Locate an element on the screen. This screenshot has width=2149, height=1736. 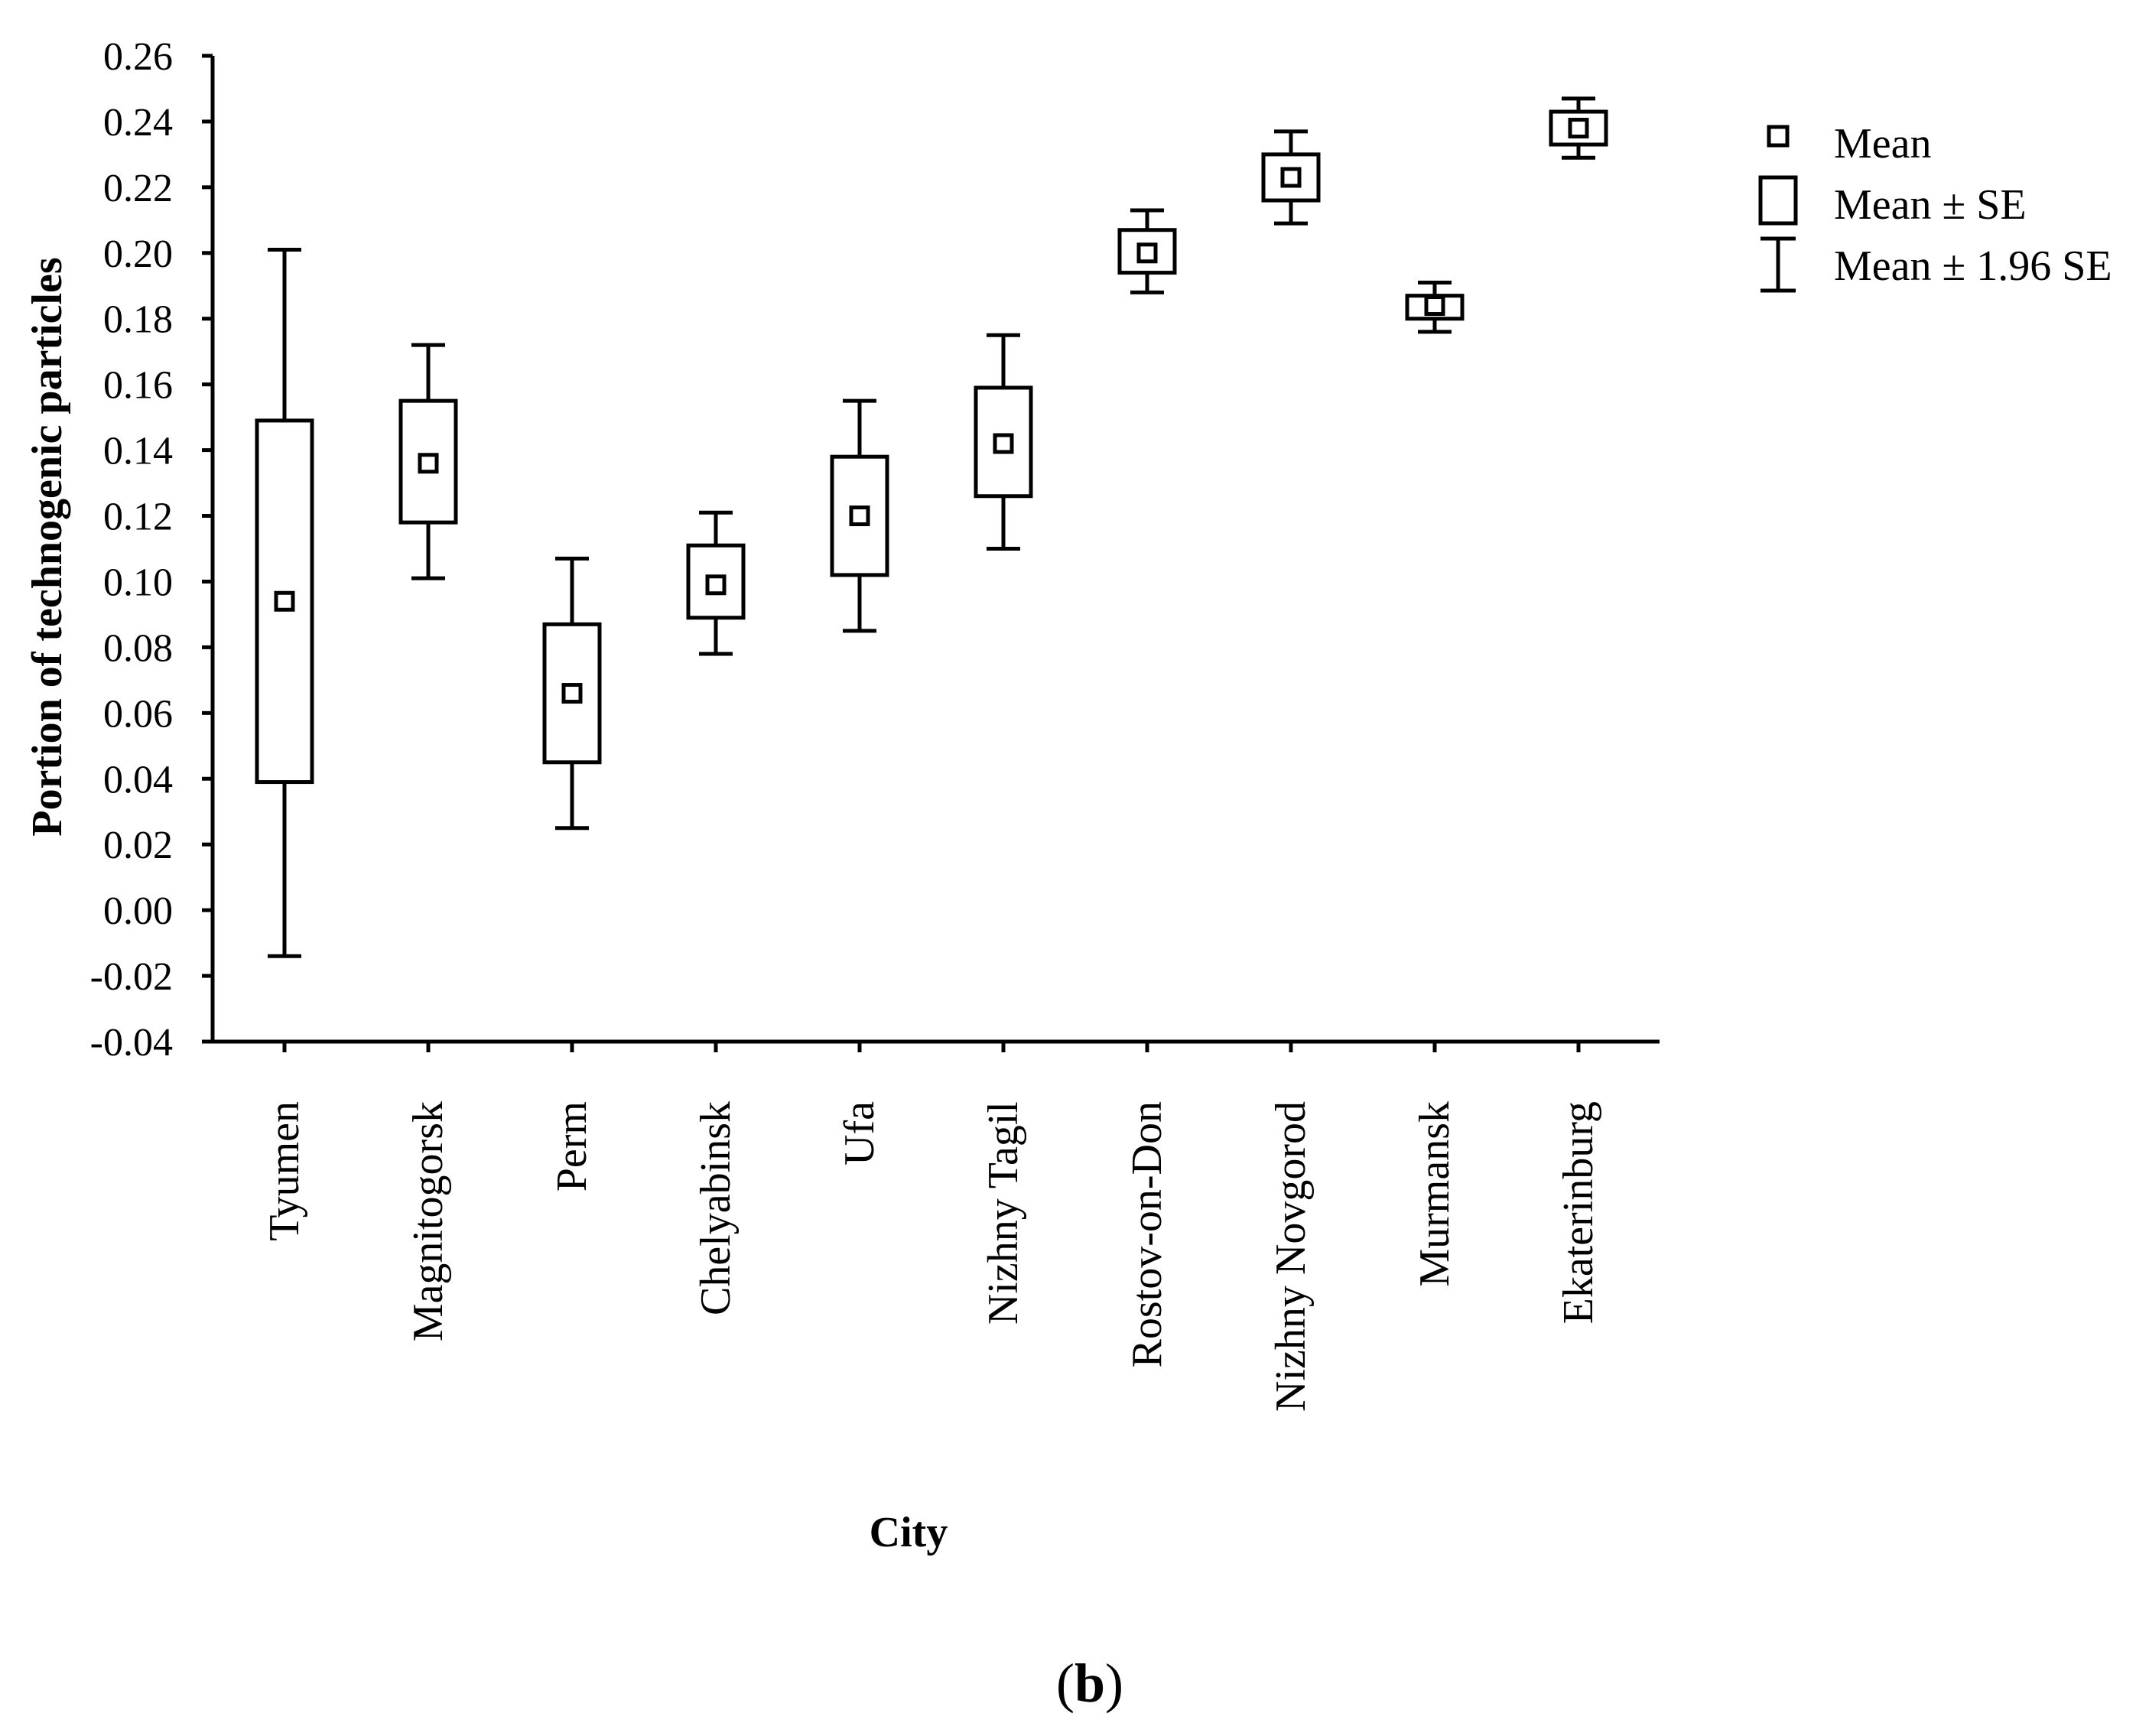
category-label: Nizhny Novgorod is located at coordinates (1291, 1256).